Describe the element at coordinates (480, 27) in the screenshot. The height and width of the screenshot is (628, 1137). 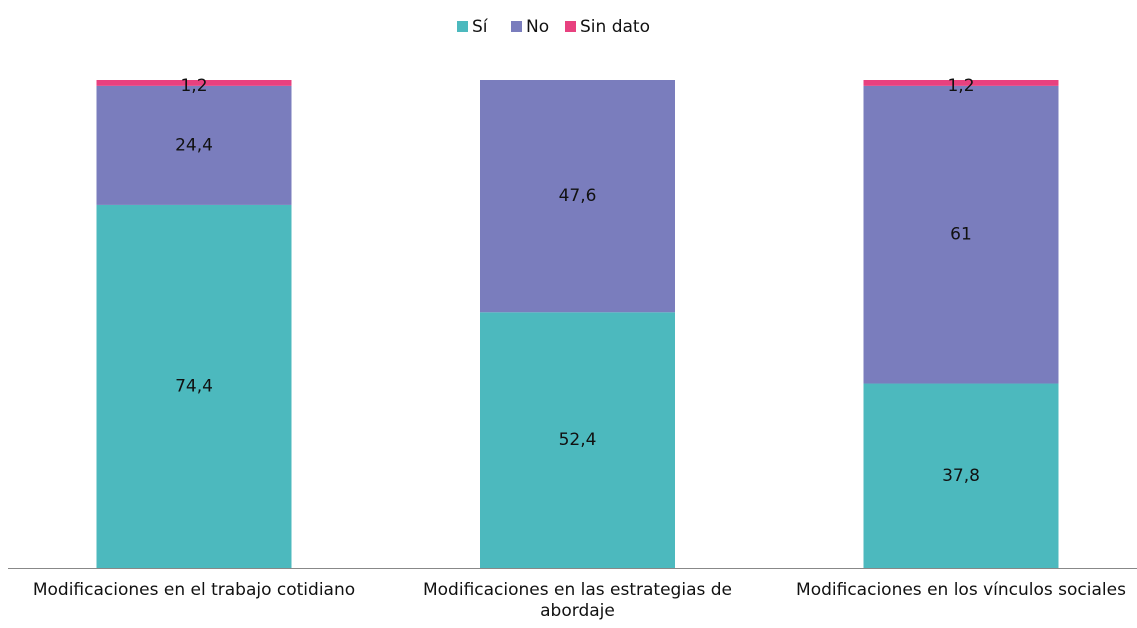
I see `legend-label: Sí` at that location.